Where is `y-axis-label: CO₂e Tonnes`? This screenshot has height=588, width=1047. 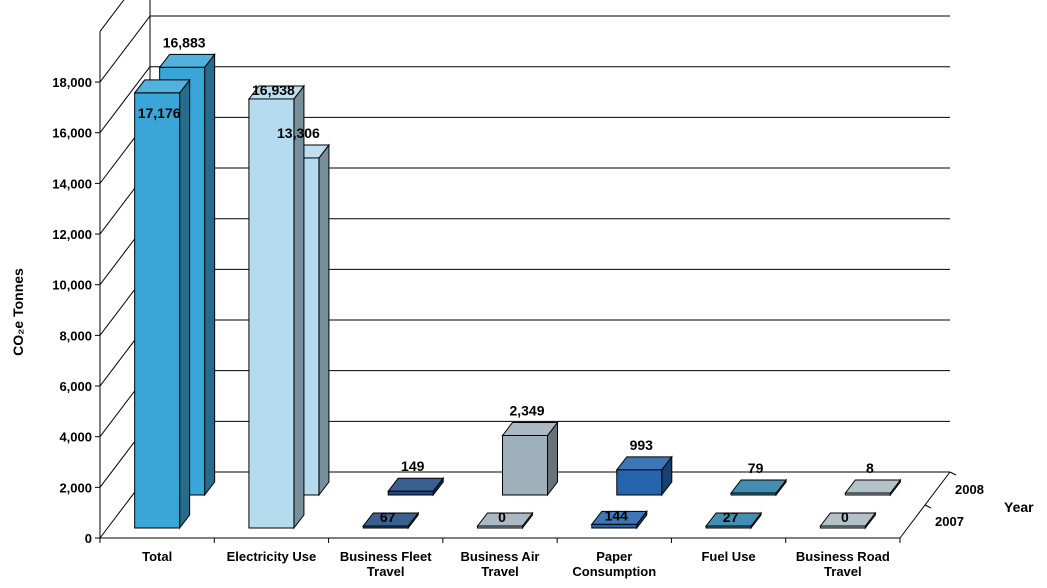
y-axis-label: CO₂e Tonnes is located at coordinates (18, 312).